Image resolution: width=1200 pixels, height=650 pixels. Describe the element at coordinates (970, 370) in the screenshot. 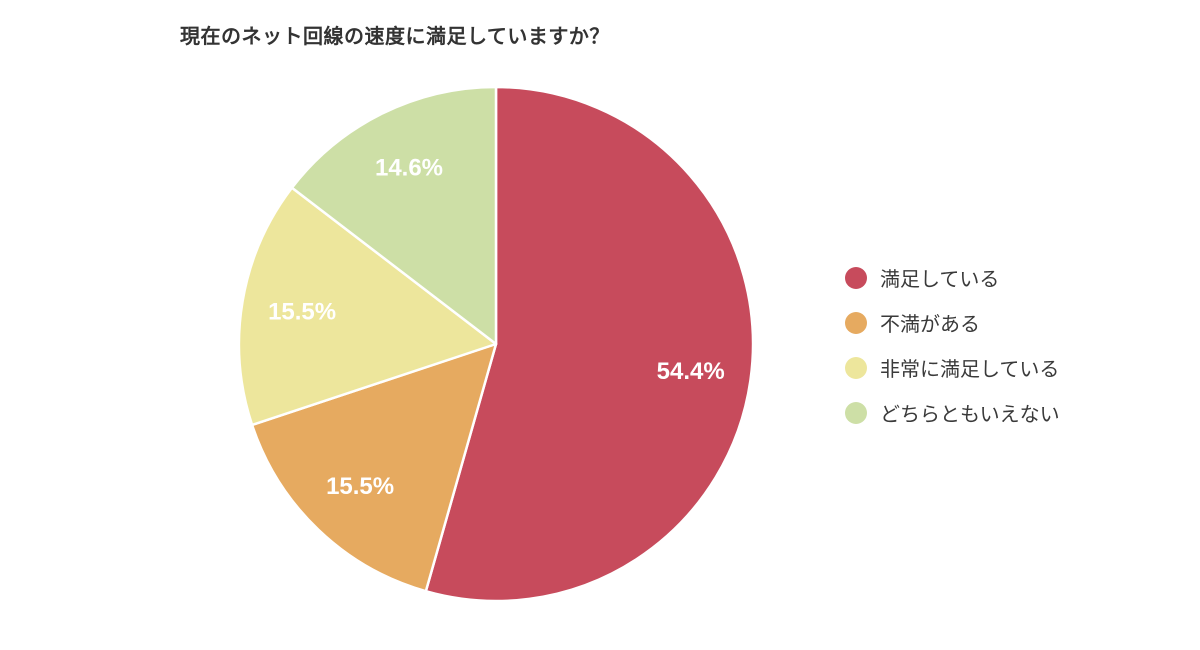

I see `legend-label: 非常に満足している` at that location.